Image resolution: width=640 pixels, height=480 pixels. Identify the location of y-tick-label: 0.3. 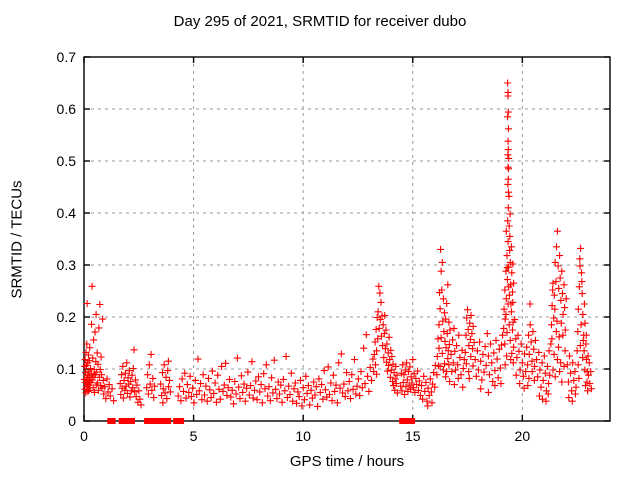
(66, 265).